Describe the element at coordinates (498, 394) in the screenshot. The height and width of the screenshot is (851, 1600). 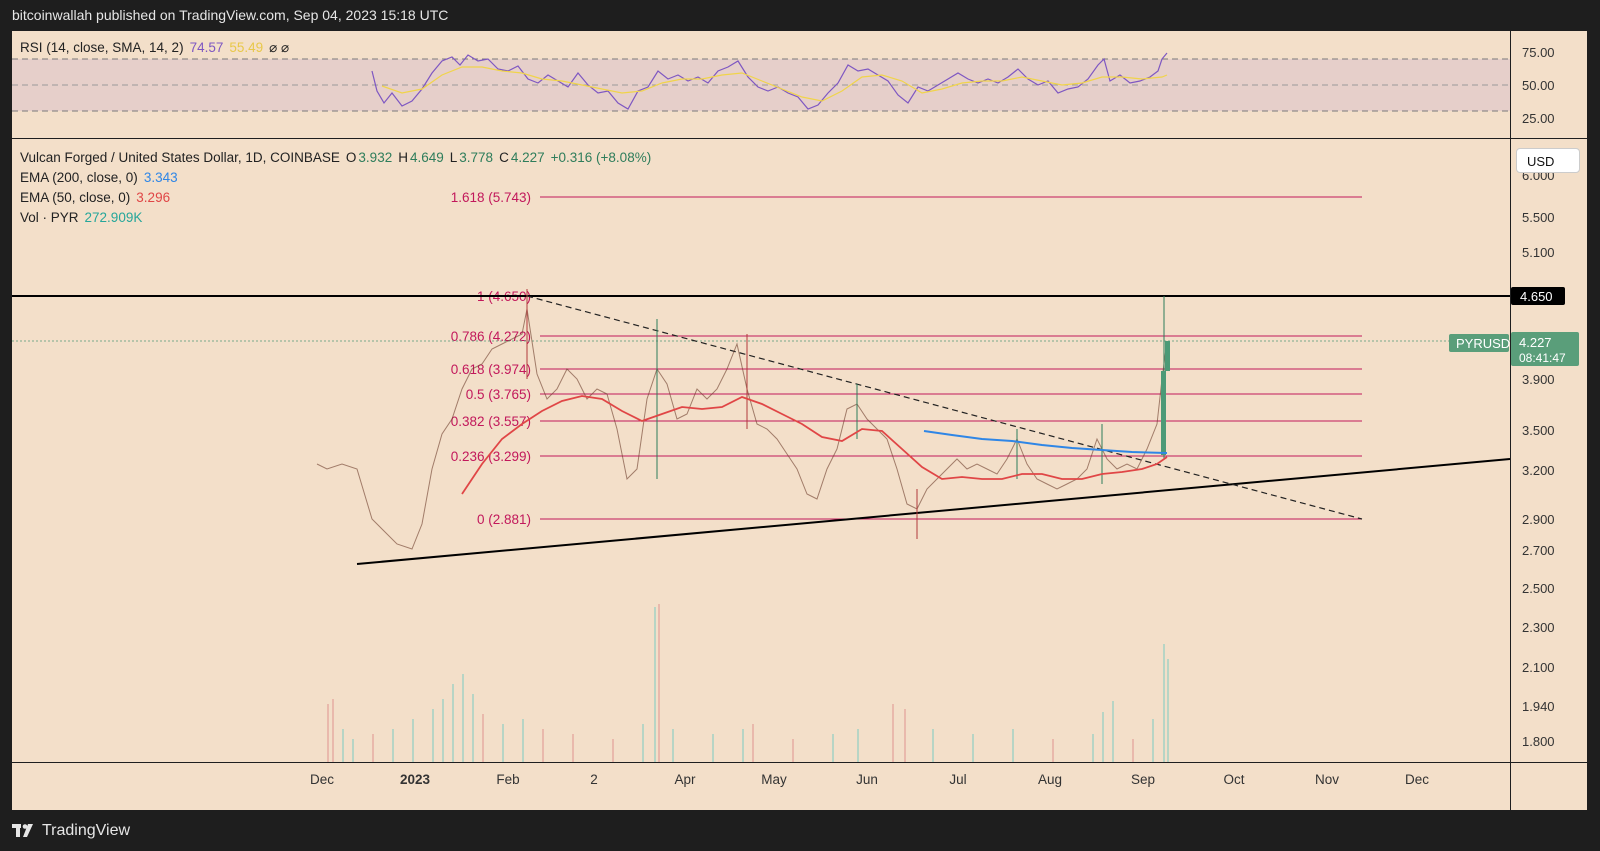
I see `svg-text: 0.5 (3.765)` at that location.